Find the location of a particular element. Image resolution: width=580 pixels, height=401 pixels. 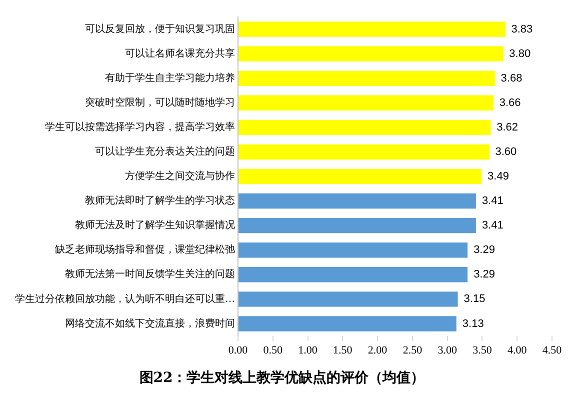

x-tick-label: 0.50 is located at coordinates (273, 350).